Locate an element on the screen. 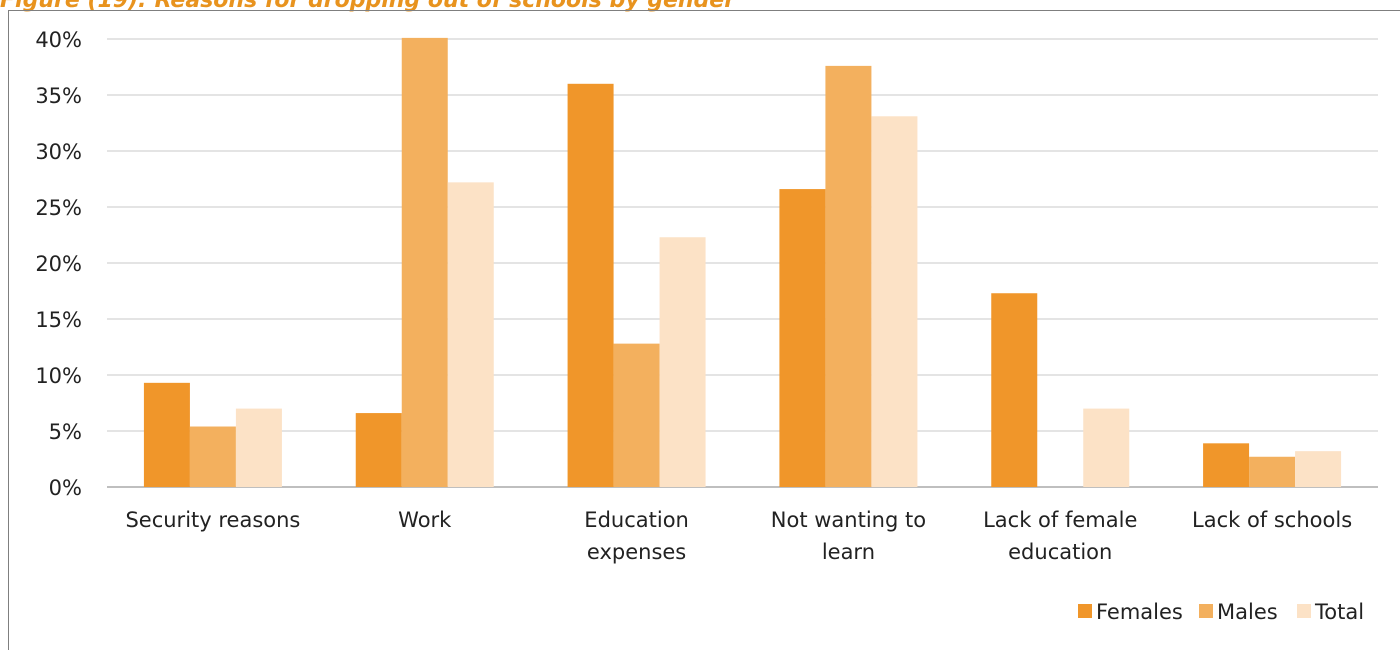  y-tick-label: 20% is located at coordinates (58, 264).